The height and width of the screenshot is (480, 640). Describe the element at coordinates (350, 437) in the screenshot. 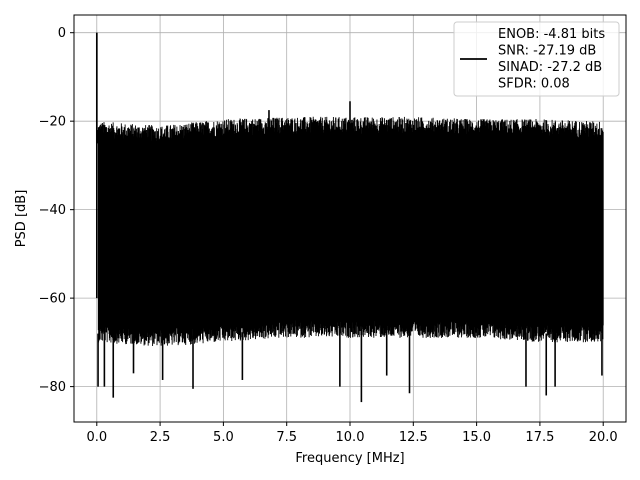

I see `x-tick-label: 10.0` at that location.